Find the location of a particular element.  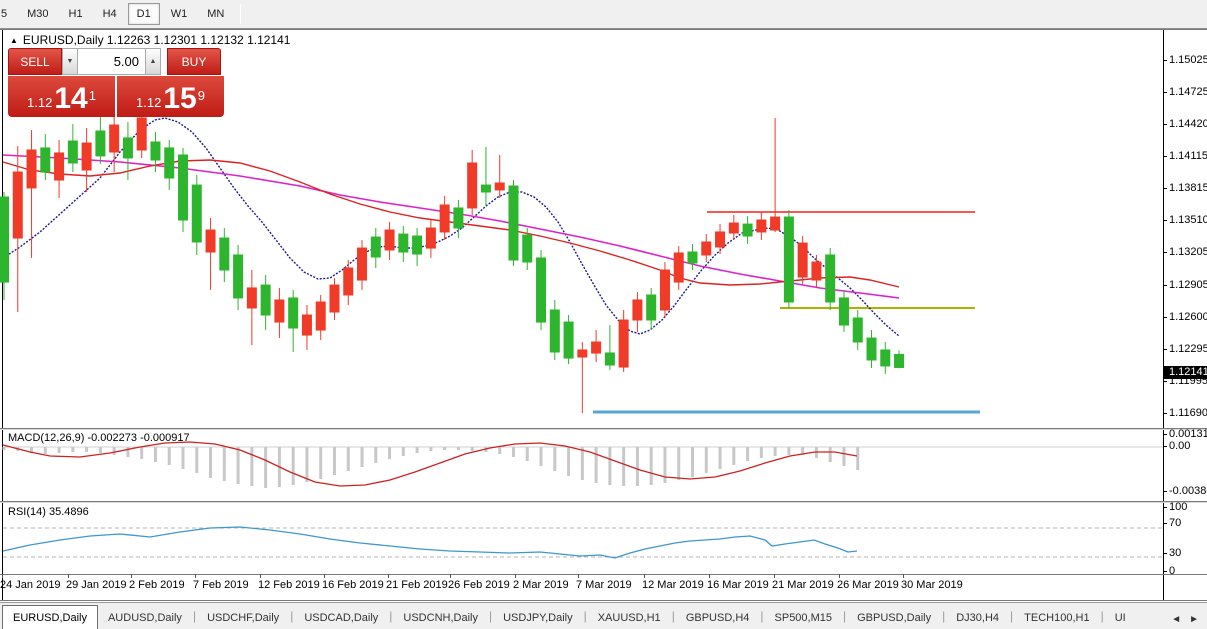

timeframe-button-5: 5 is located at coordinates (4, 14).